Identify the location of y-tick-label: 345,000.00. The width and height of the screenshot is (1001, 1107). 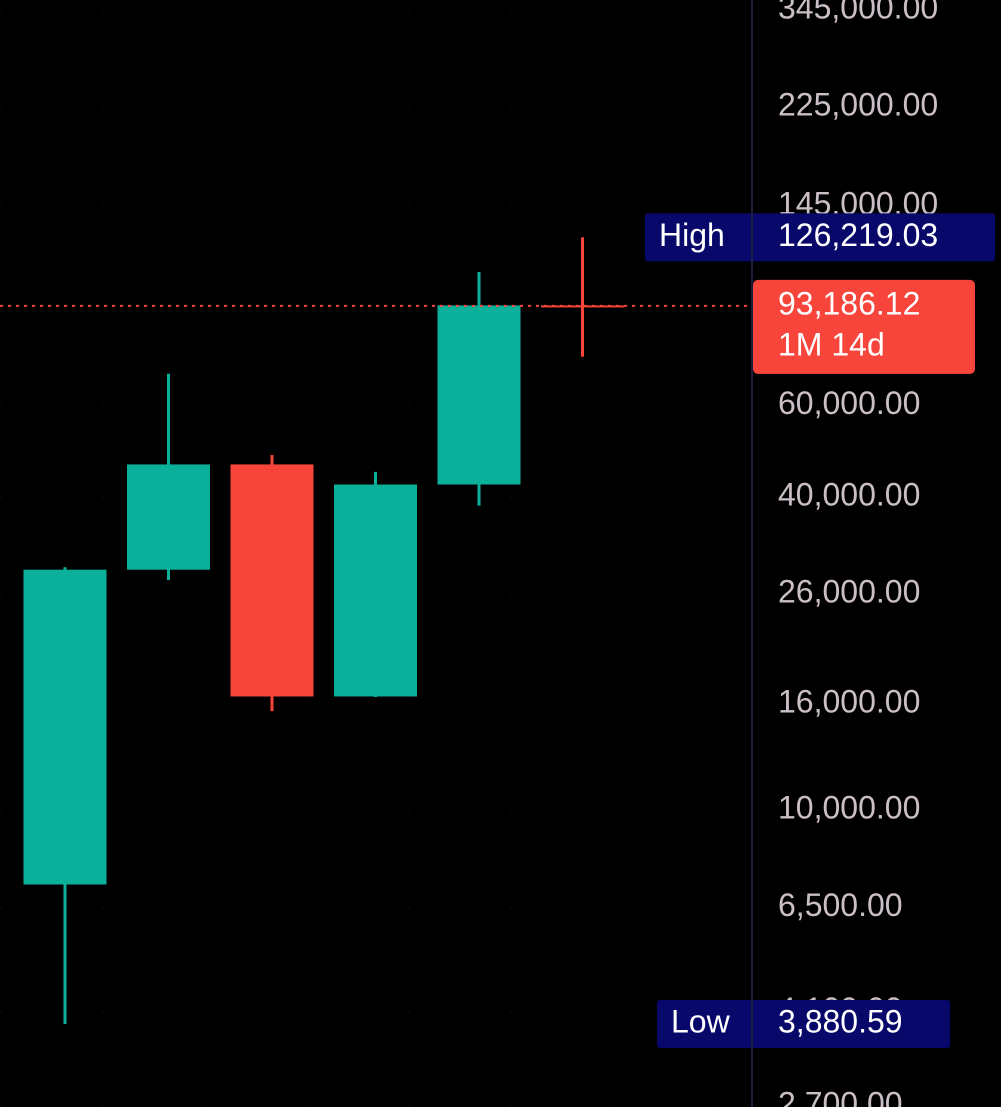
(858, 13).